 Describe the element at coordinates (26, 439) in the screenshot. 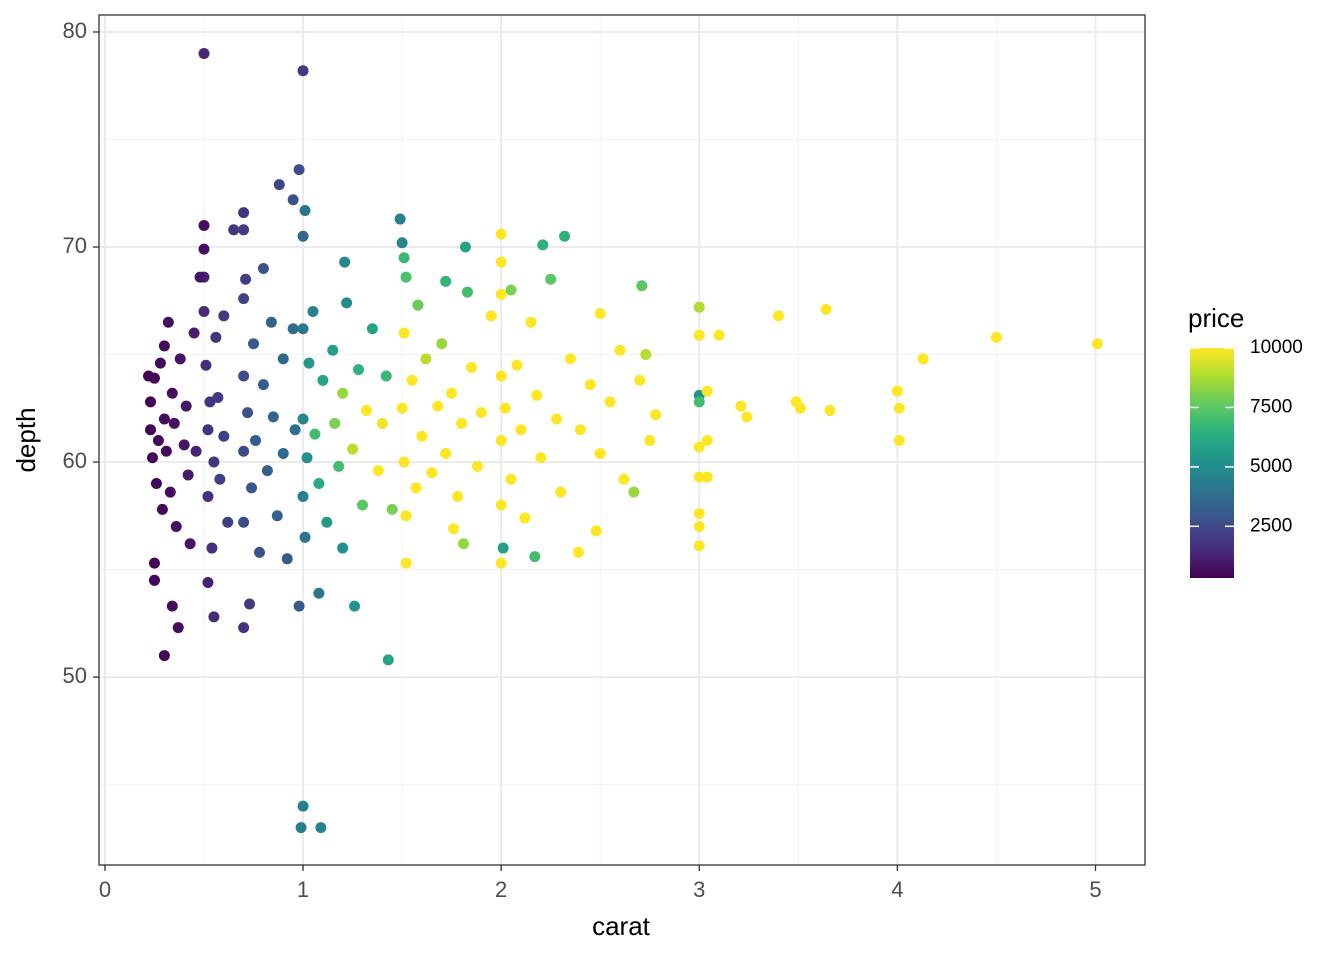

I see `y-axis-title: depth` at that location.